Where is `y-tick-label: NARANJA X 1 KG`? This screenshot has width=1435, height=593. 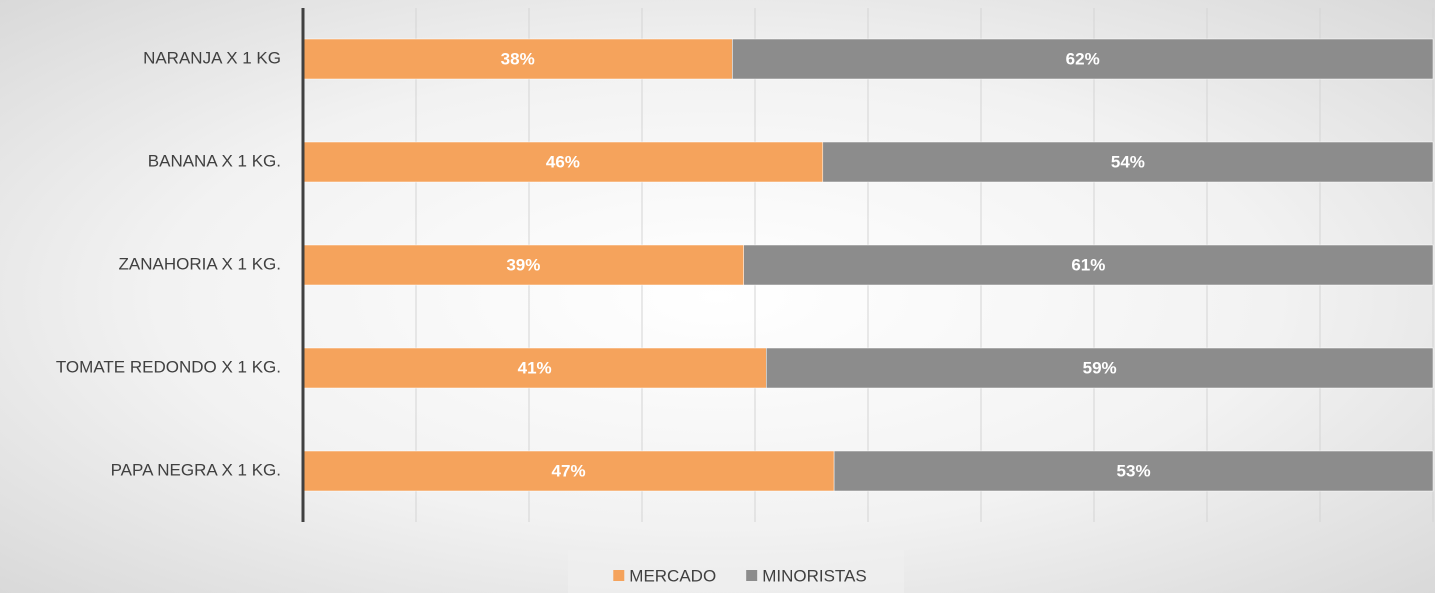
y-tick-label: NARANJA X 1 KG is located at coordinates (212, 57).